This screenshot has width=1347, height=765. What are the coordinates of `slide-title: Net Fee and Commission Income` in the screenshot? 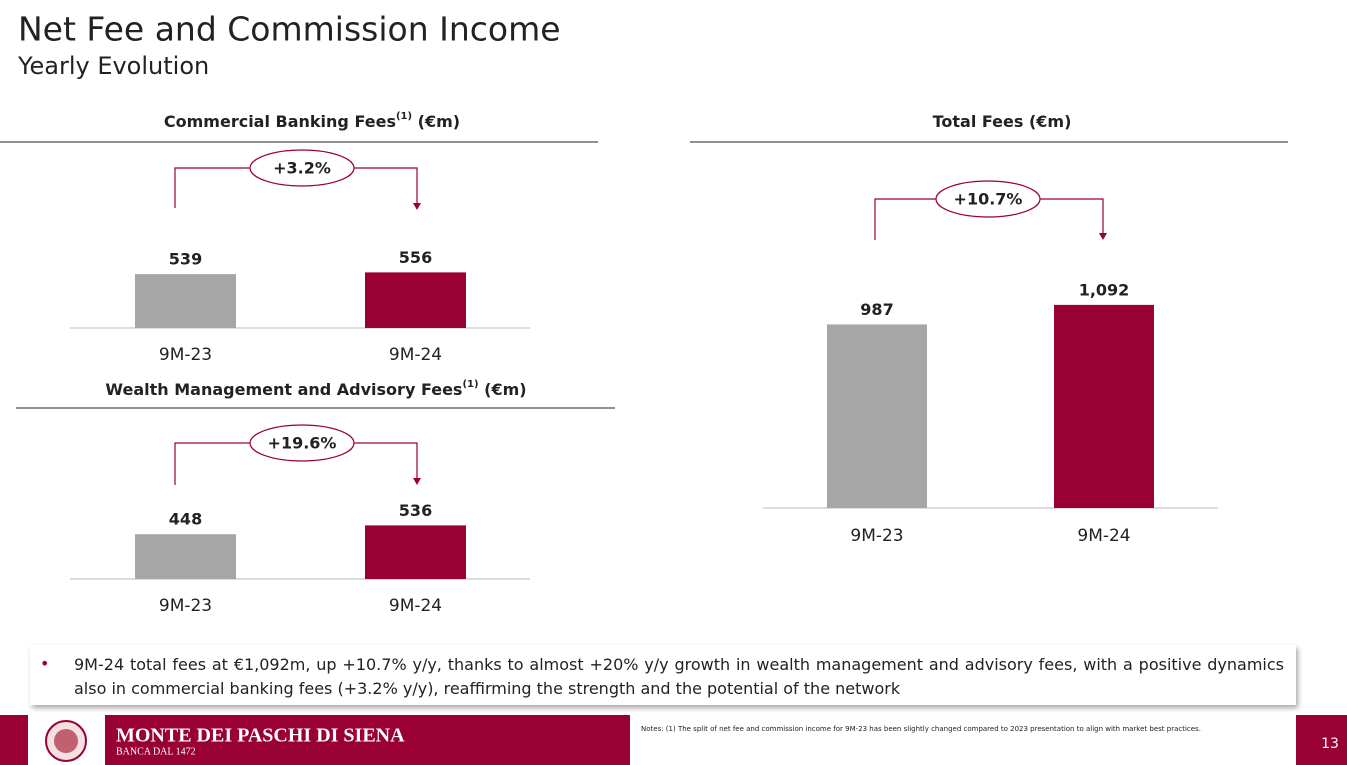 It's located at (289, 29).